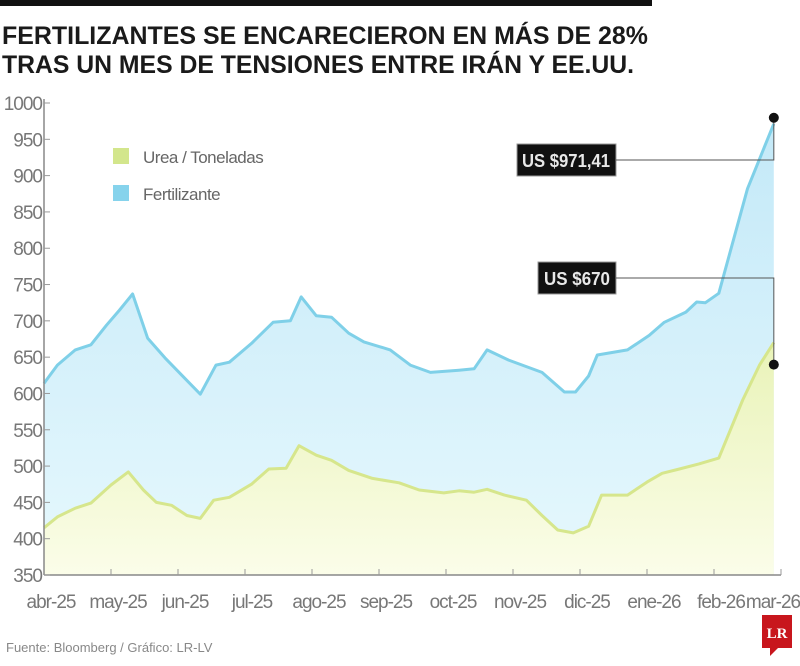 The width and height of the screenshot is (800, 666). What do you see at coordinates (326, 3) in the screenshot?
I see `top-bar` at bounding box center [326, 3].